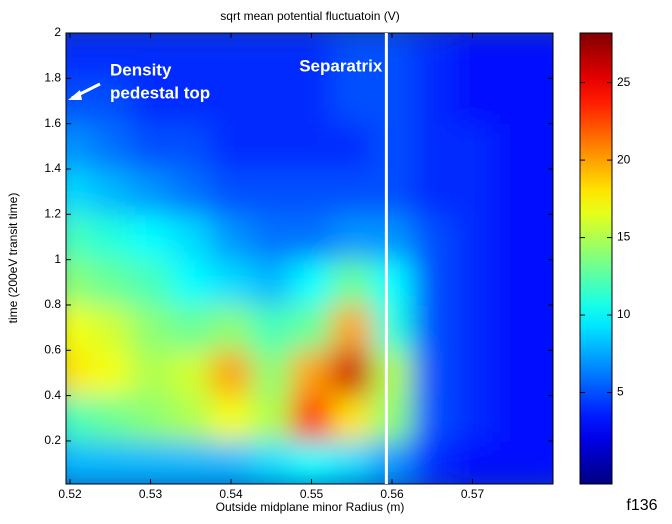 The height and width of the screenshot is (524, 672). I want to click on annotation: Density, so click(141, 69).